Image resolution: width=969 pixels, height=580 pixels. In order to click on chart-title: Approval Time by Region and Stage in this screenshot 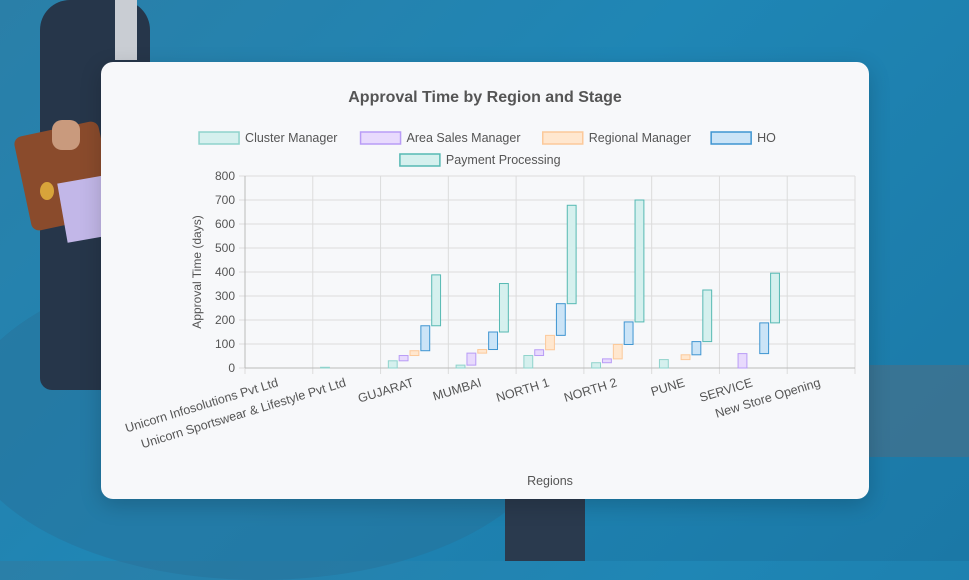, I will do `click(485, 97)`.